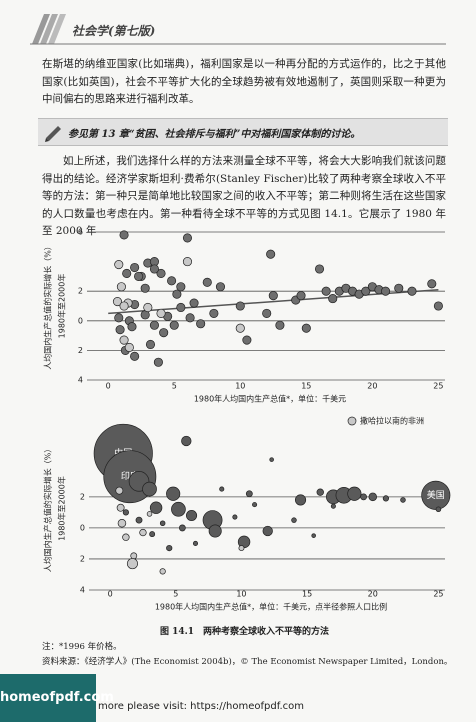  I want to click on x-tick-label: 15, so click(306, 386).